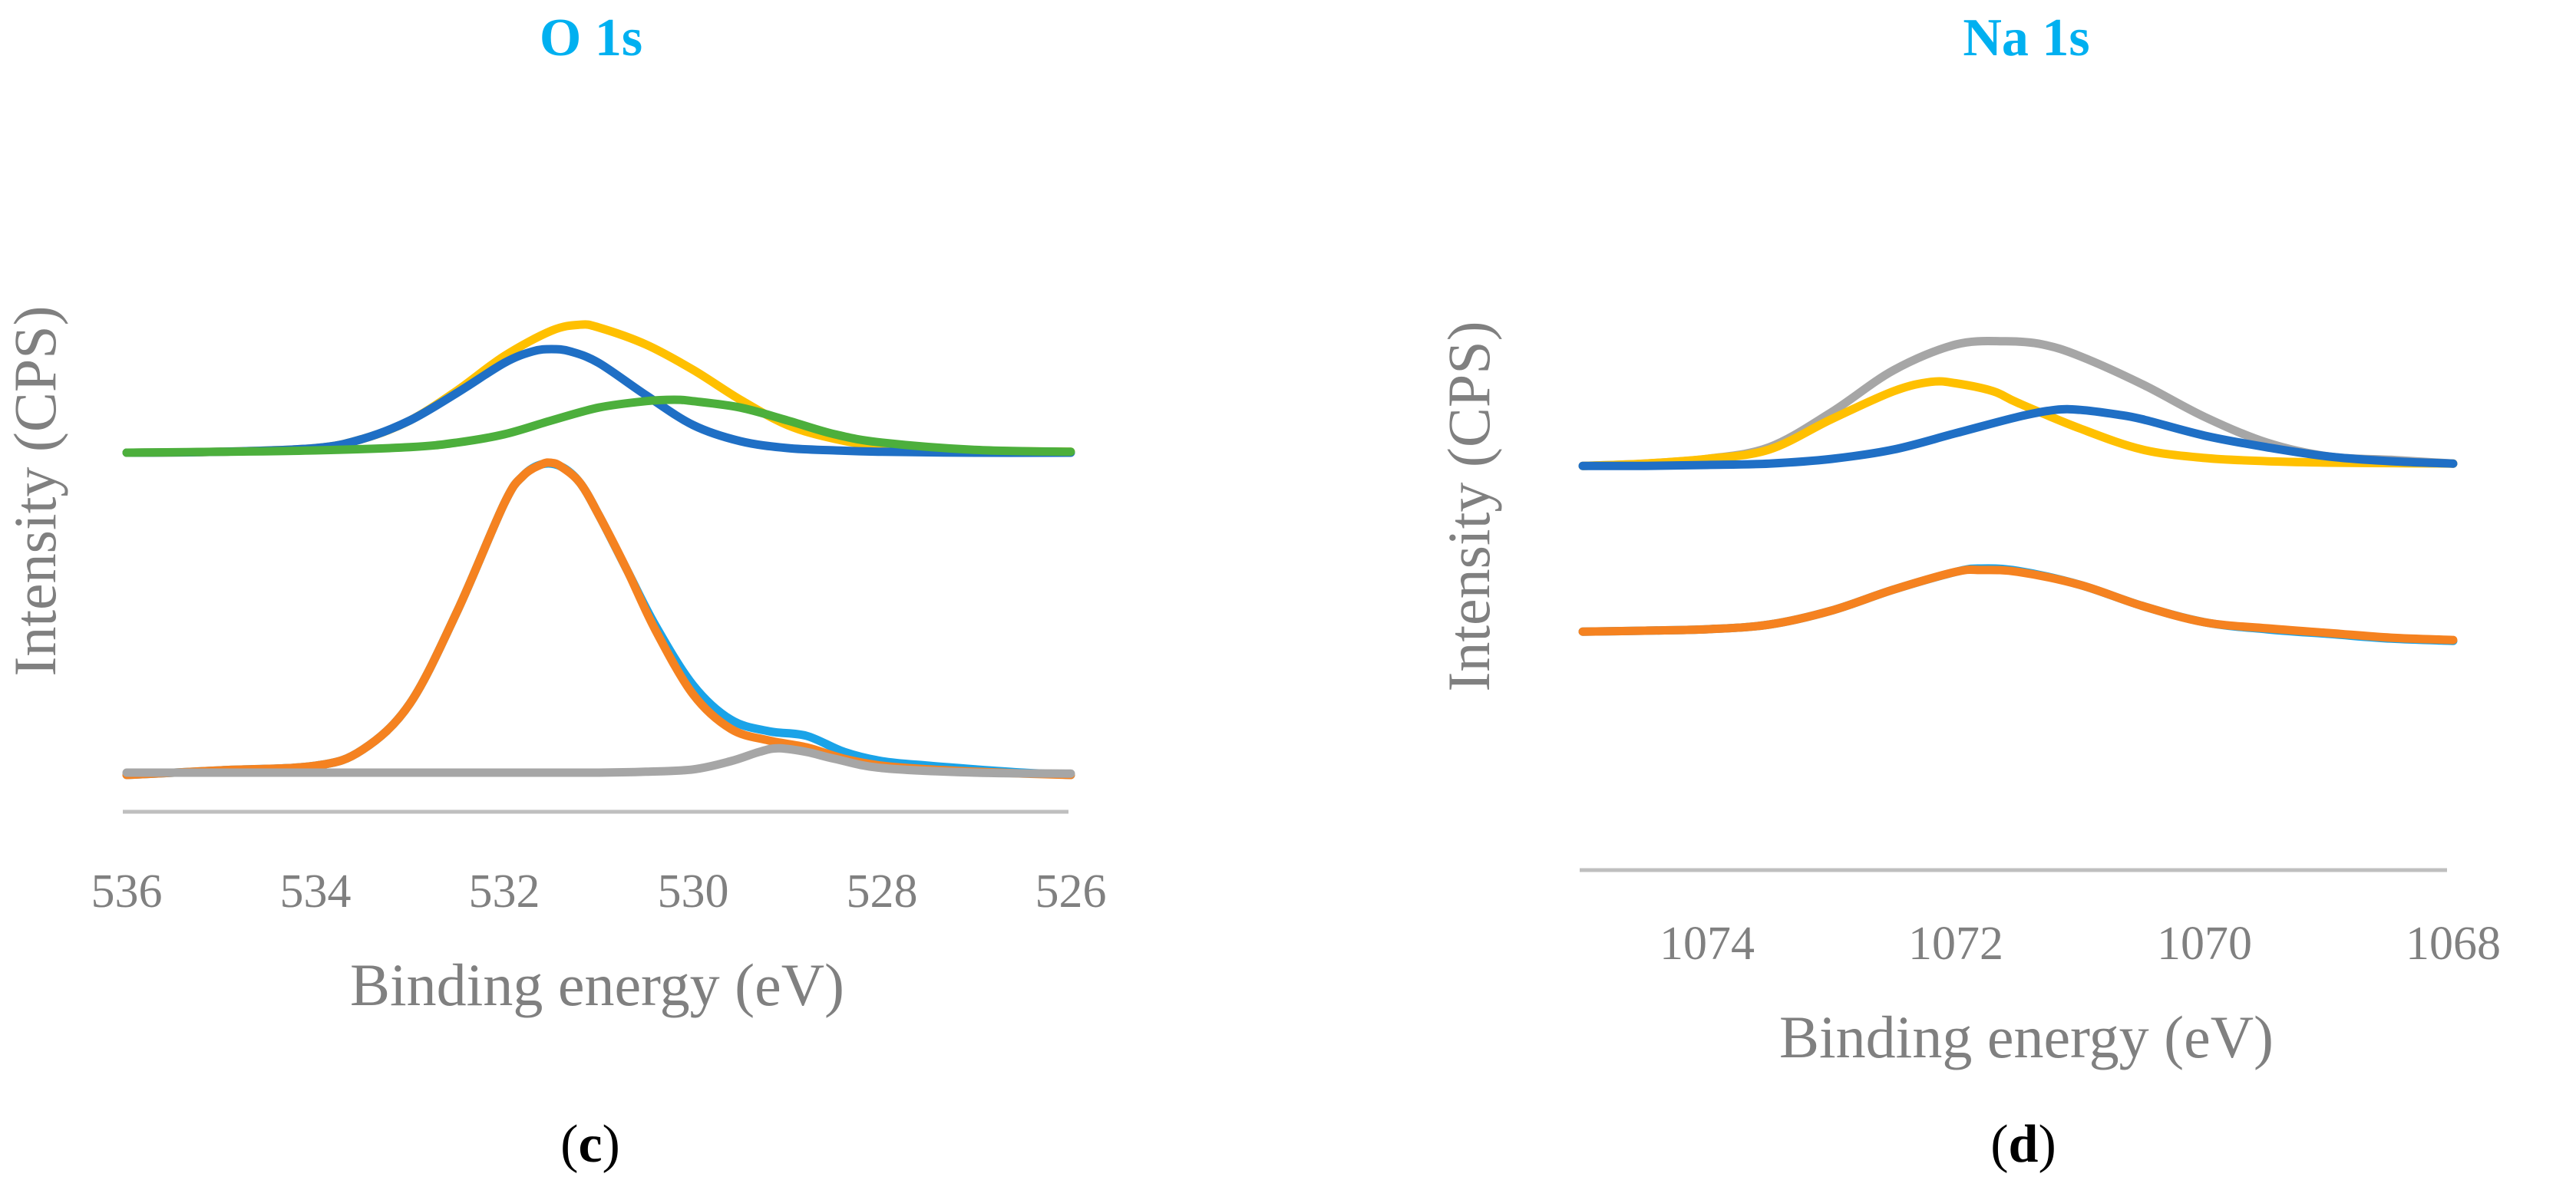  I want to click on na1s-chart-title: Na 1s, so click(2026, 38).